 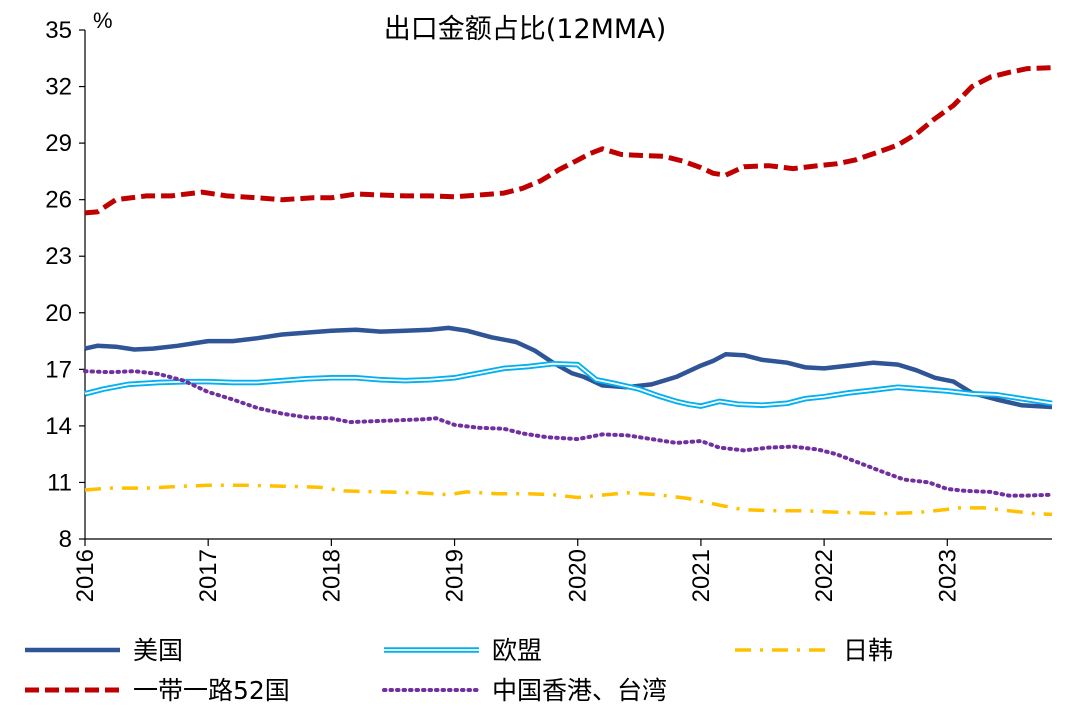 I want to click on series-us, so click(x=568, y=367).